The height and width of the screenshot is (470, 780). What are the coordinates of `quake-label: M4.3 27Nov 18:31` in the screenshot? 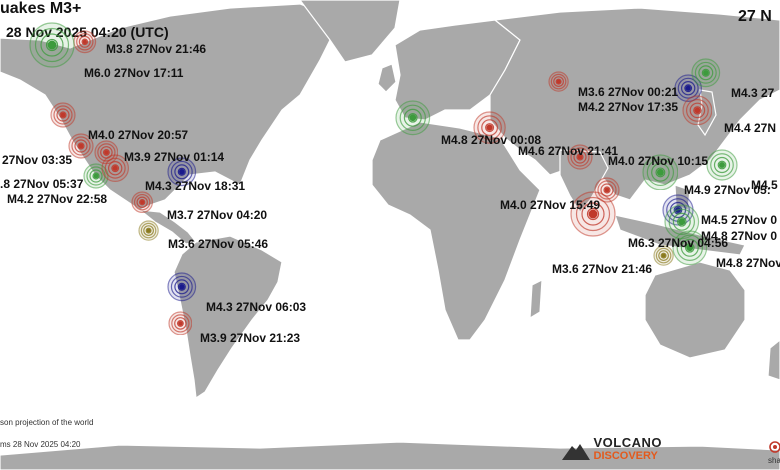 It's located at (195, 186).